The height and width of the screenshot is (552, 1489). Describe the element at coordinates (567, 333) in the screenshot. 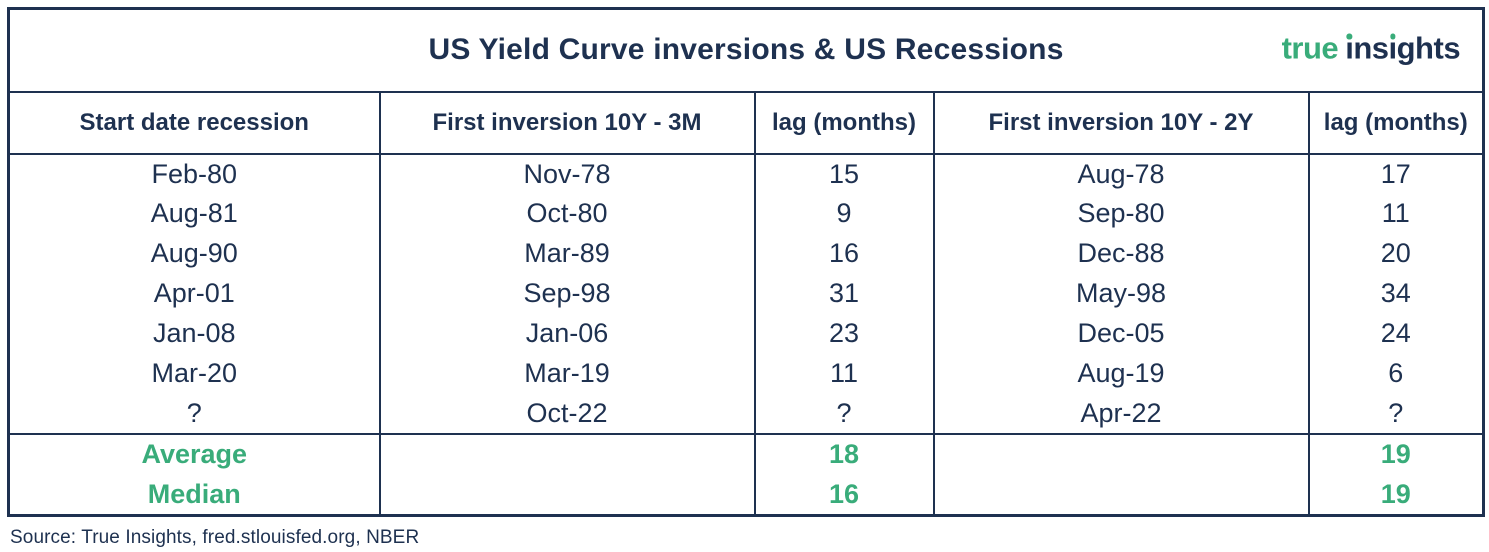

I see `table-cell: Jan-06` at that location.